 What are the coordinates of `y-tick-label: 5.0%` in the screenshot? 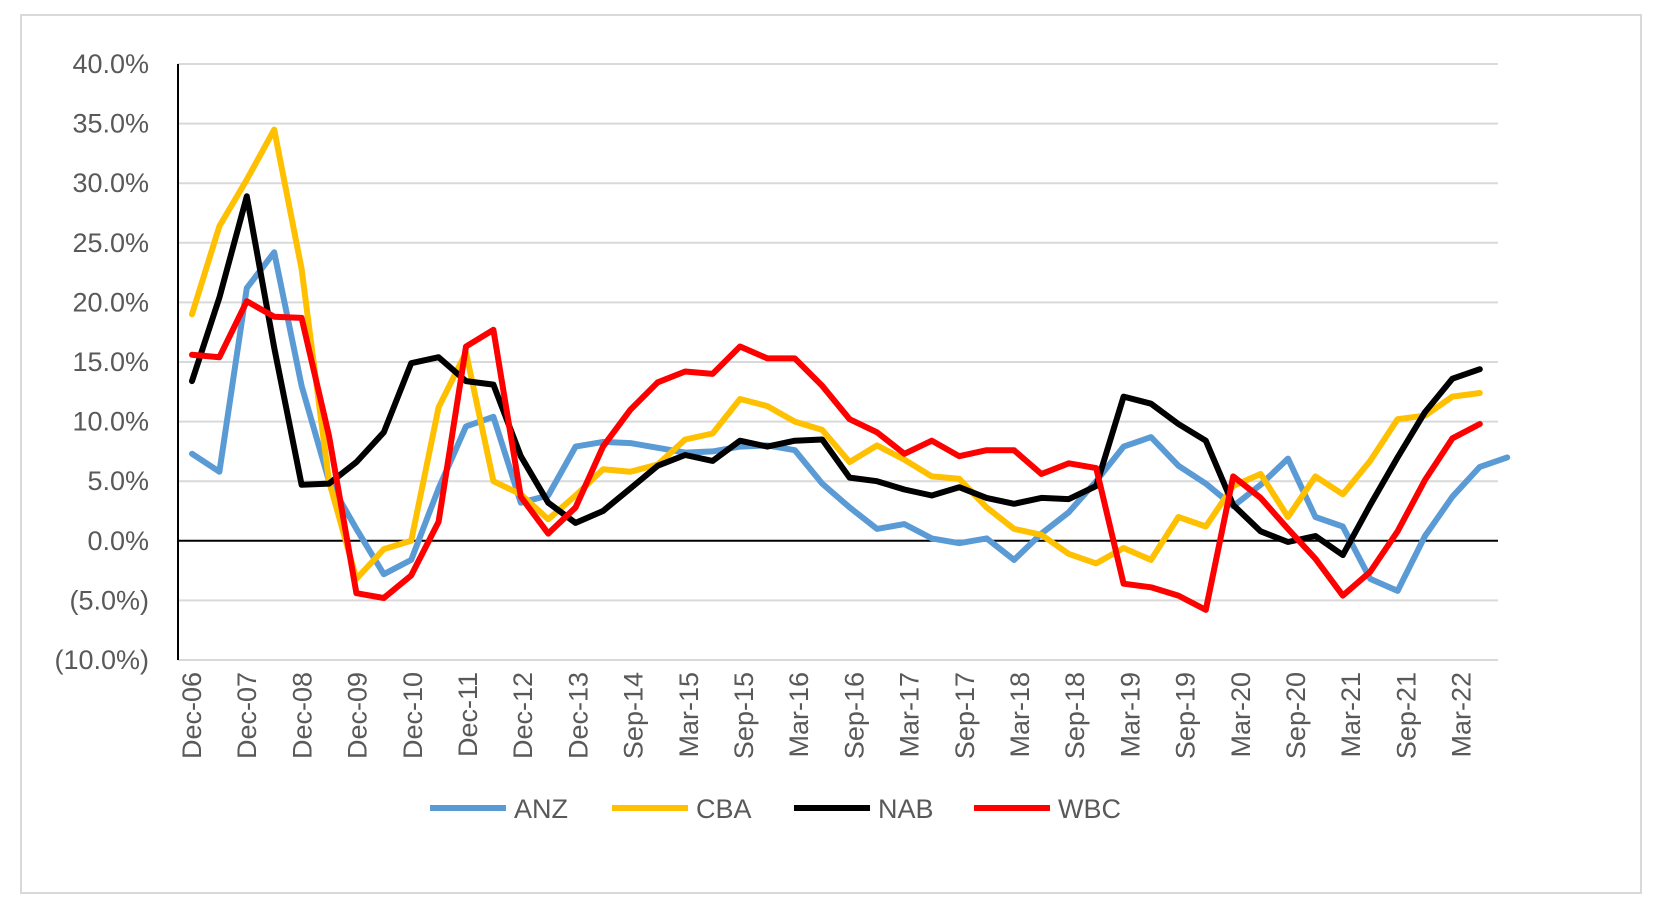 It's located at (118, 481).